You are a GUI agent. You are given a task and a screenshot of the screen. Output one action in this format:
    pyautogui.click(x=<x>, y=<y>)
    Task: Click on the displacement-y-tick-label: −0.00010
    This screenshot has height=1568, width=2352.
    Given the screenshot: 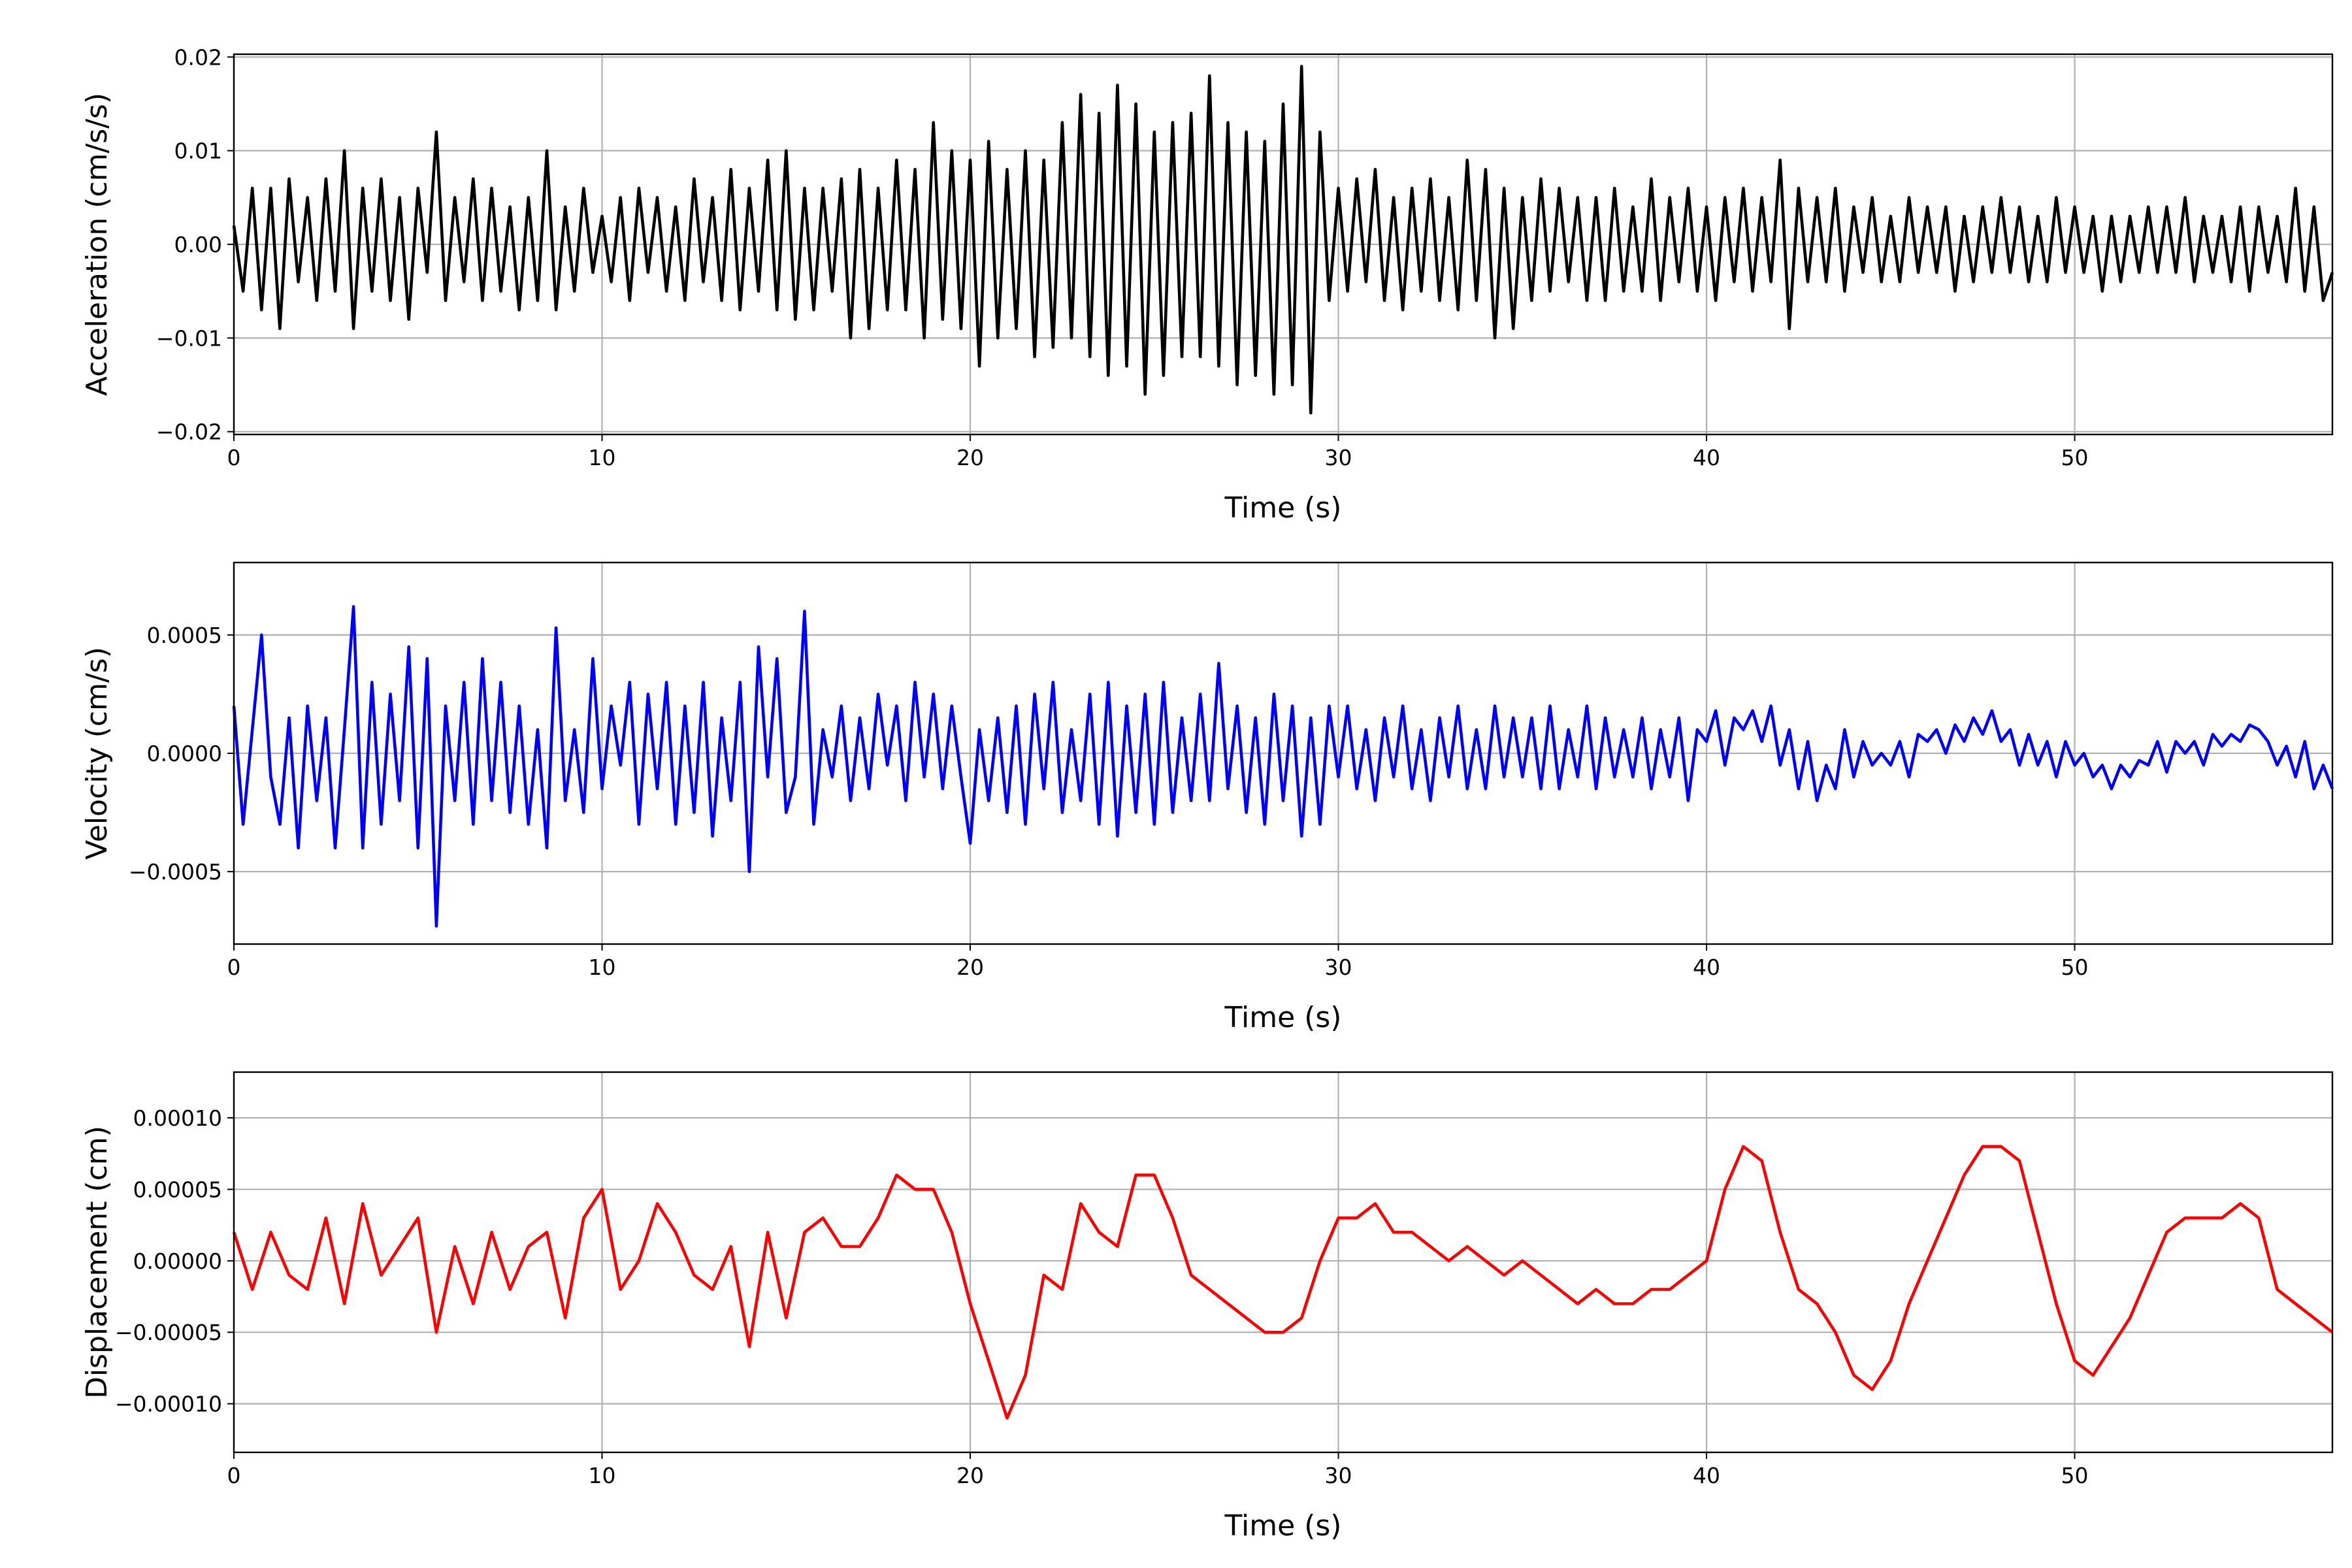 What is the action you would take?
    pyautogui.click(x=168, y=1404)
    